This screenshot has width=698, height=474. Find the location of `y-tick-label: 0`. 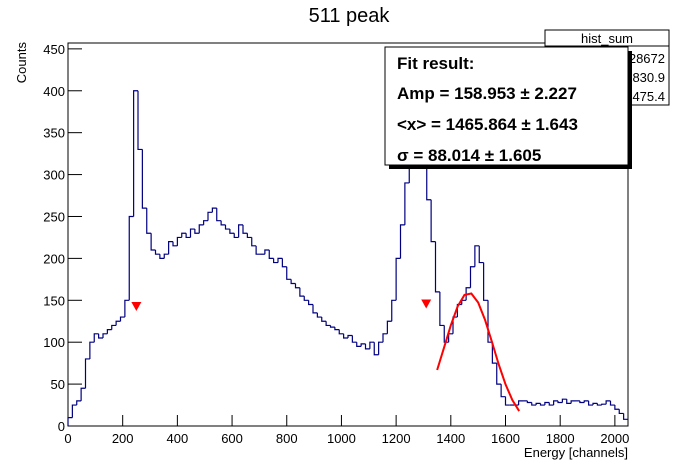

y-tick-label: 0 is located at coordinates (61, 426).